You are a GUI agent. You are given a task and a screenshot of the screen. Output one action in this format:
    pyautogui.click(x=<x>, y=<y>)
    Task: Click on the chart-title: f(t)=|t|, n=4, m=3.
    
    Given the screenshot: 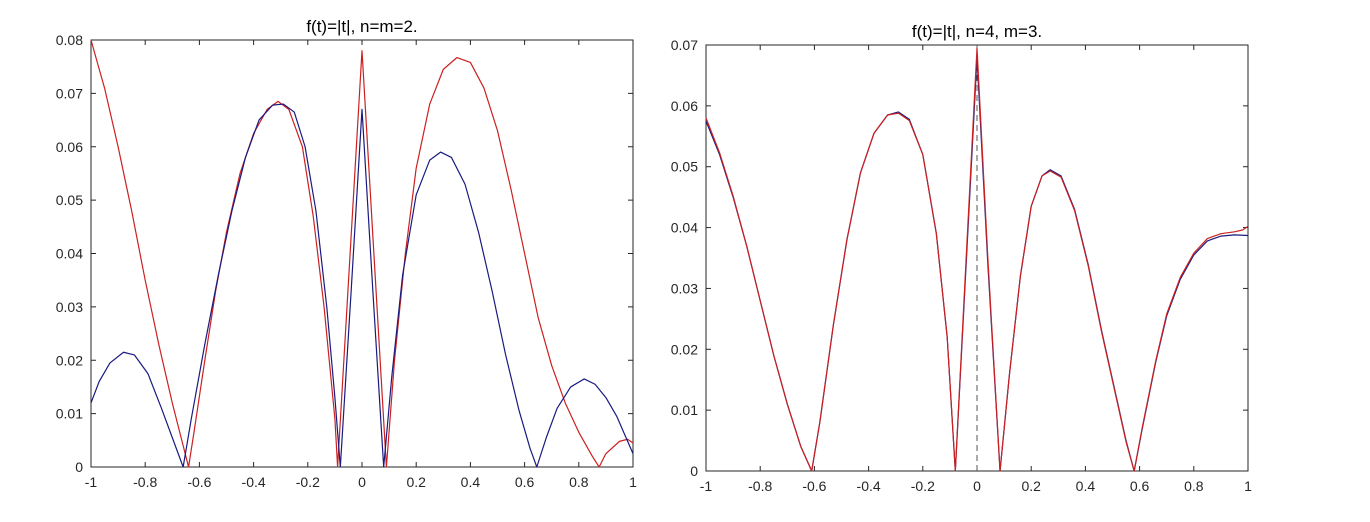 What is the action you would take?
    pyautogui.click(x=977, y=31)
    